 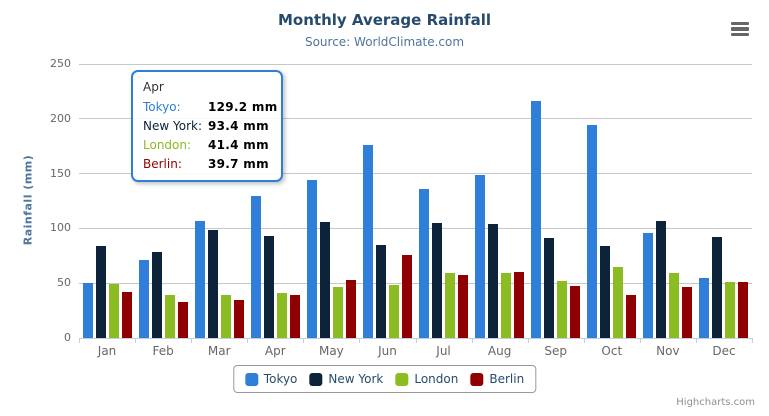 What do you see at coordinates (238, 144) in the screenshot?
I see `tooltip-series-value: 41.4 mm` at bounding box center [238, 144].